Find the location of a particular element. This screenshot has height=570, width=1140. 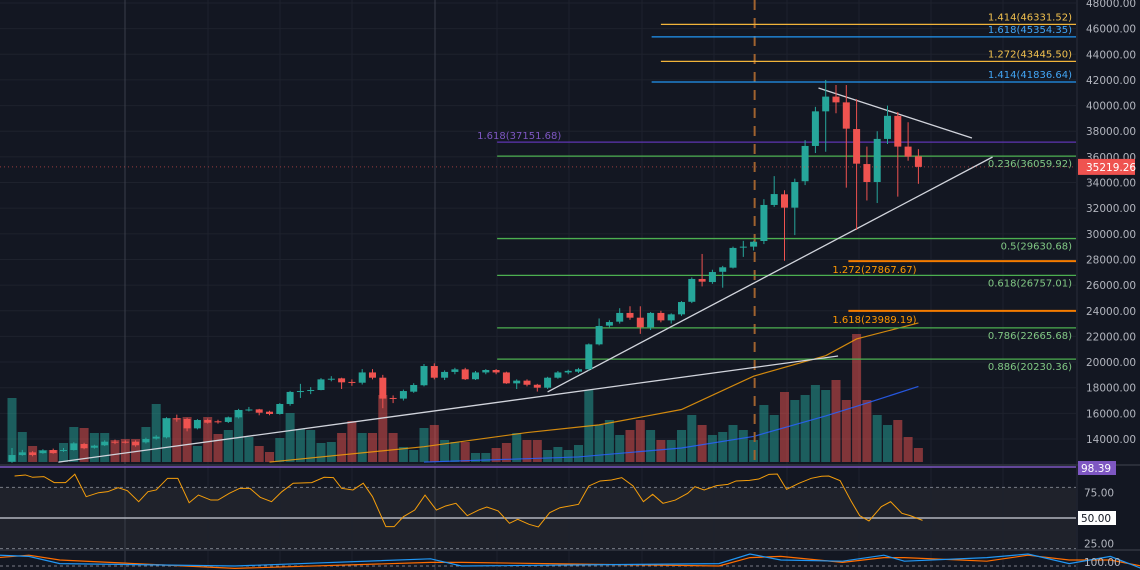

rsi-axis-tick-label: 75.00 is located at coordinates (1099, 494).